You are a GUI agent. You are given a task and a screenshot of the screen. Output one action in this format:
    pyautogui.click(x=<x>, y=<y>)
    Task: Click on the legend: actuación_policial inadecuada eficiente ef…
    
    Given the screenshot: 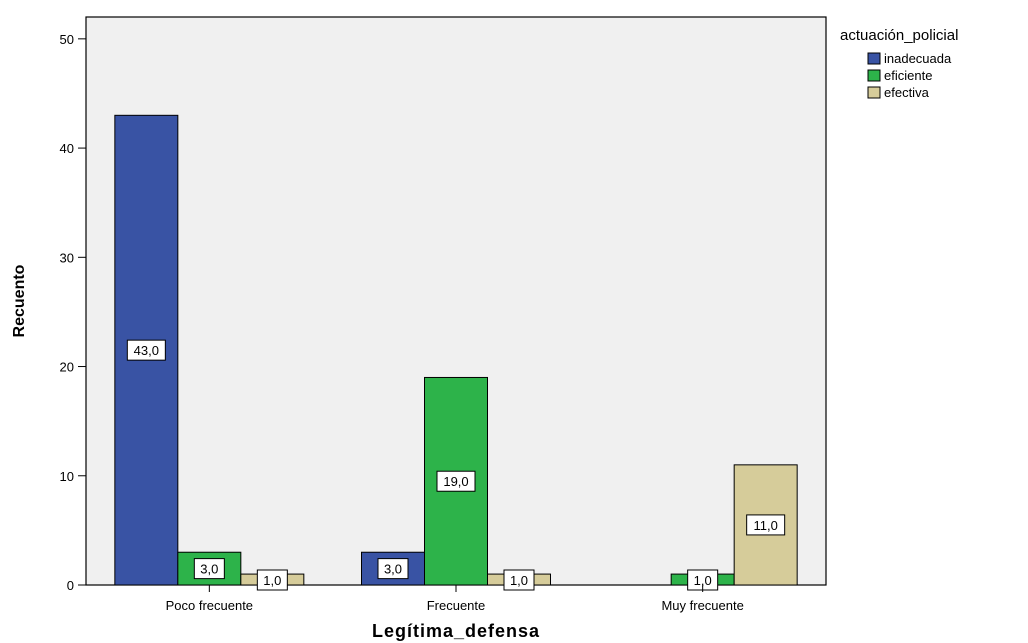 What is the action you would take?
    pyautogui.click(x=899, y=63)
    